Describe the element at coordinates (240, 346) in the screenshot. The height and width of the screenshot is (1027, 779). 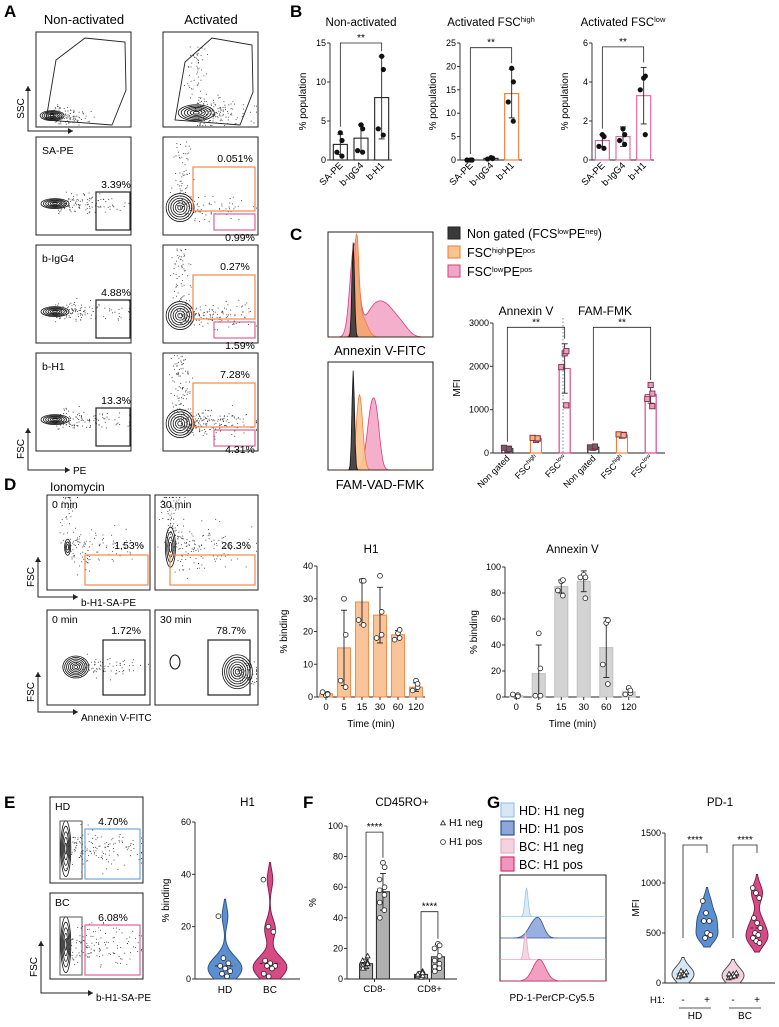
I see `gate-percent-low: 1.59%` at that location.